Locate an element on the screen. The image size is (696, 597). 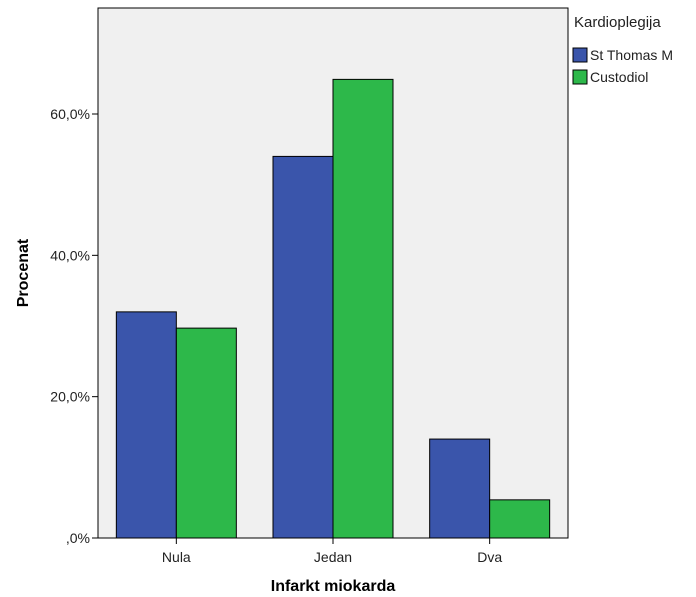
x-axis-title: Infarkt miokarda is located at coordinates (333, 586).